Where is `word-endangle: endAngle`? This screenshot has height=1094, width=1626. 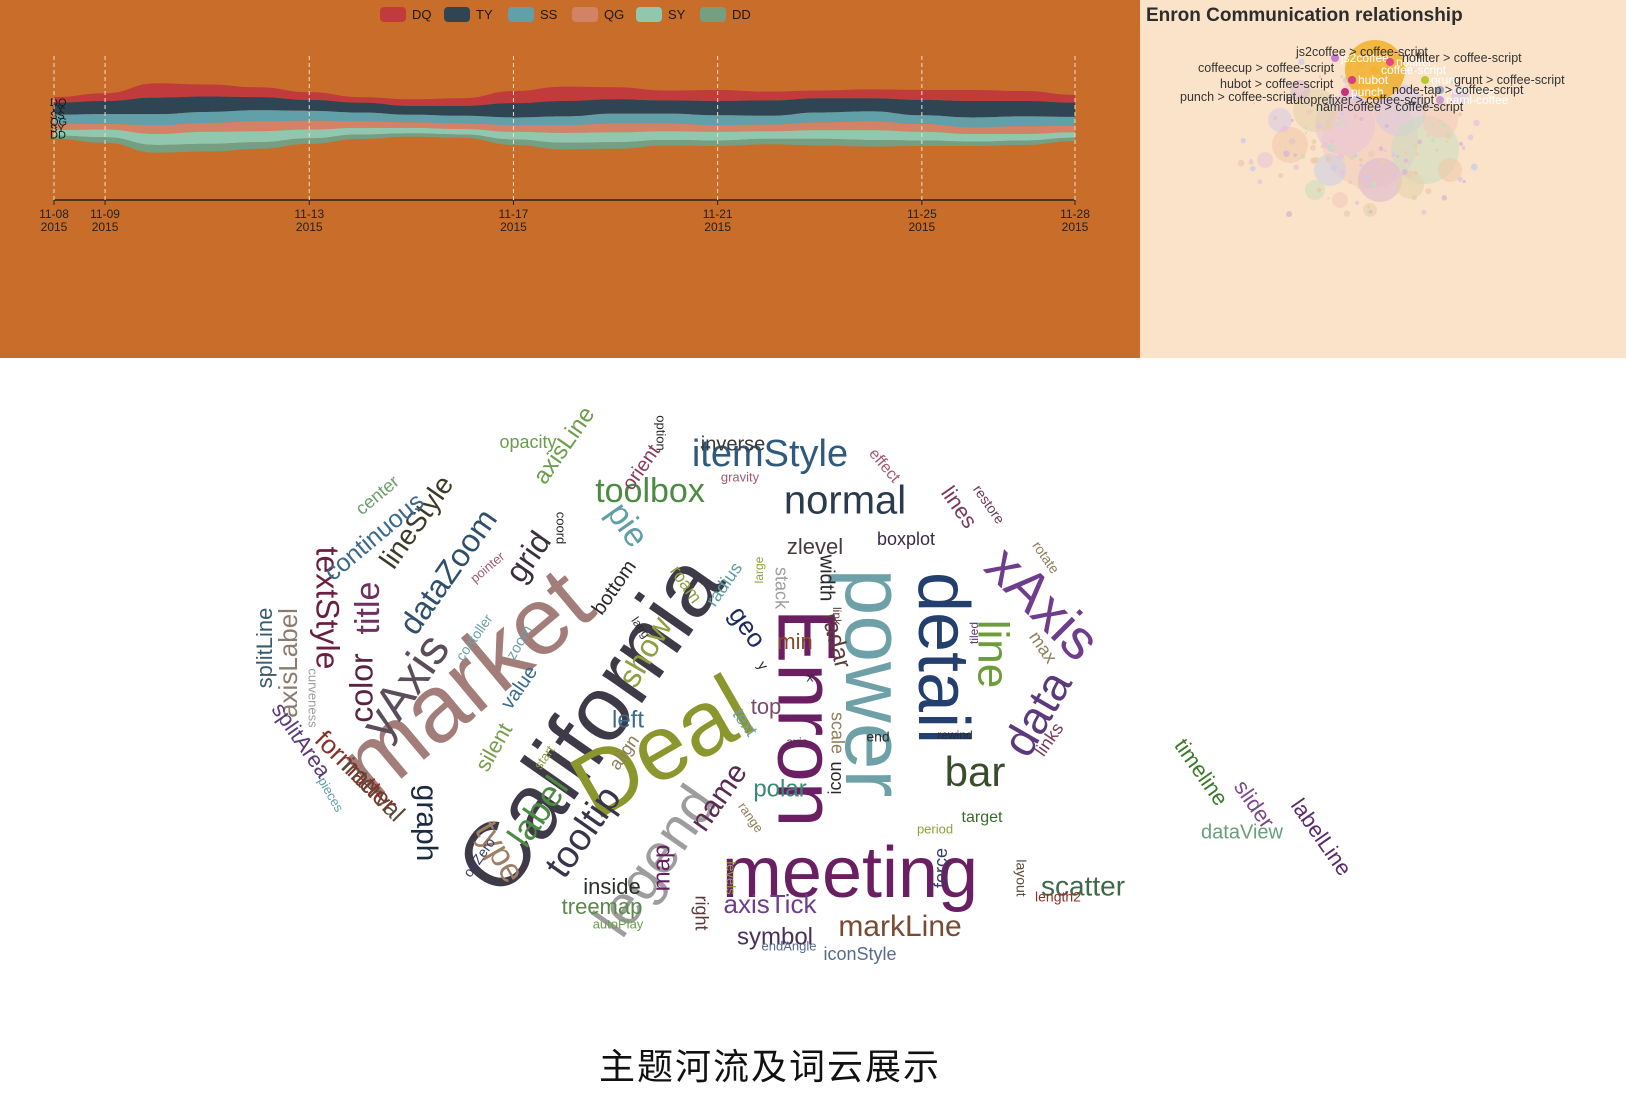
word-endangle: endAngle is located at coordinates (789, 945).